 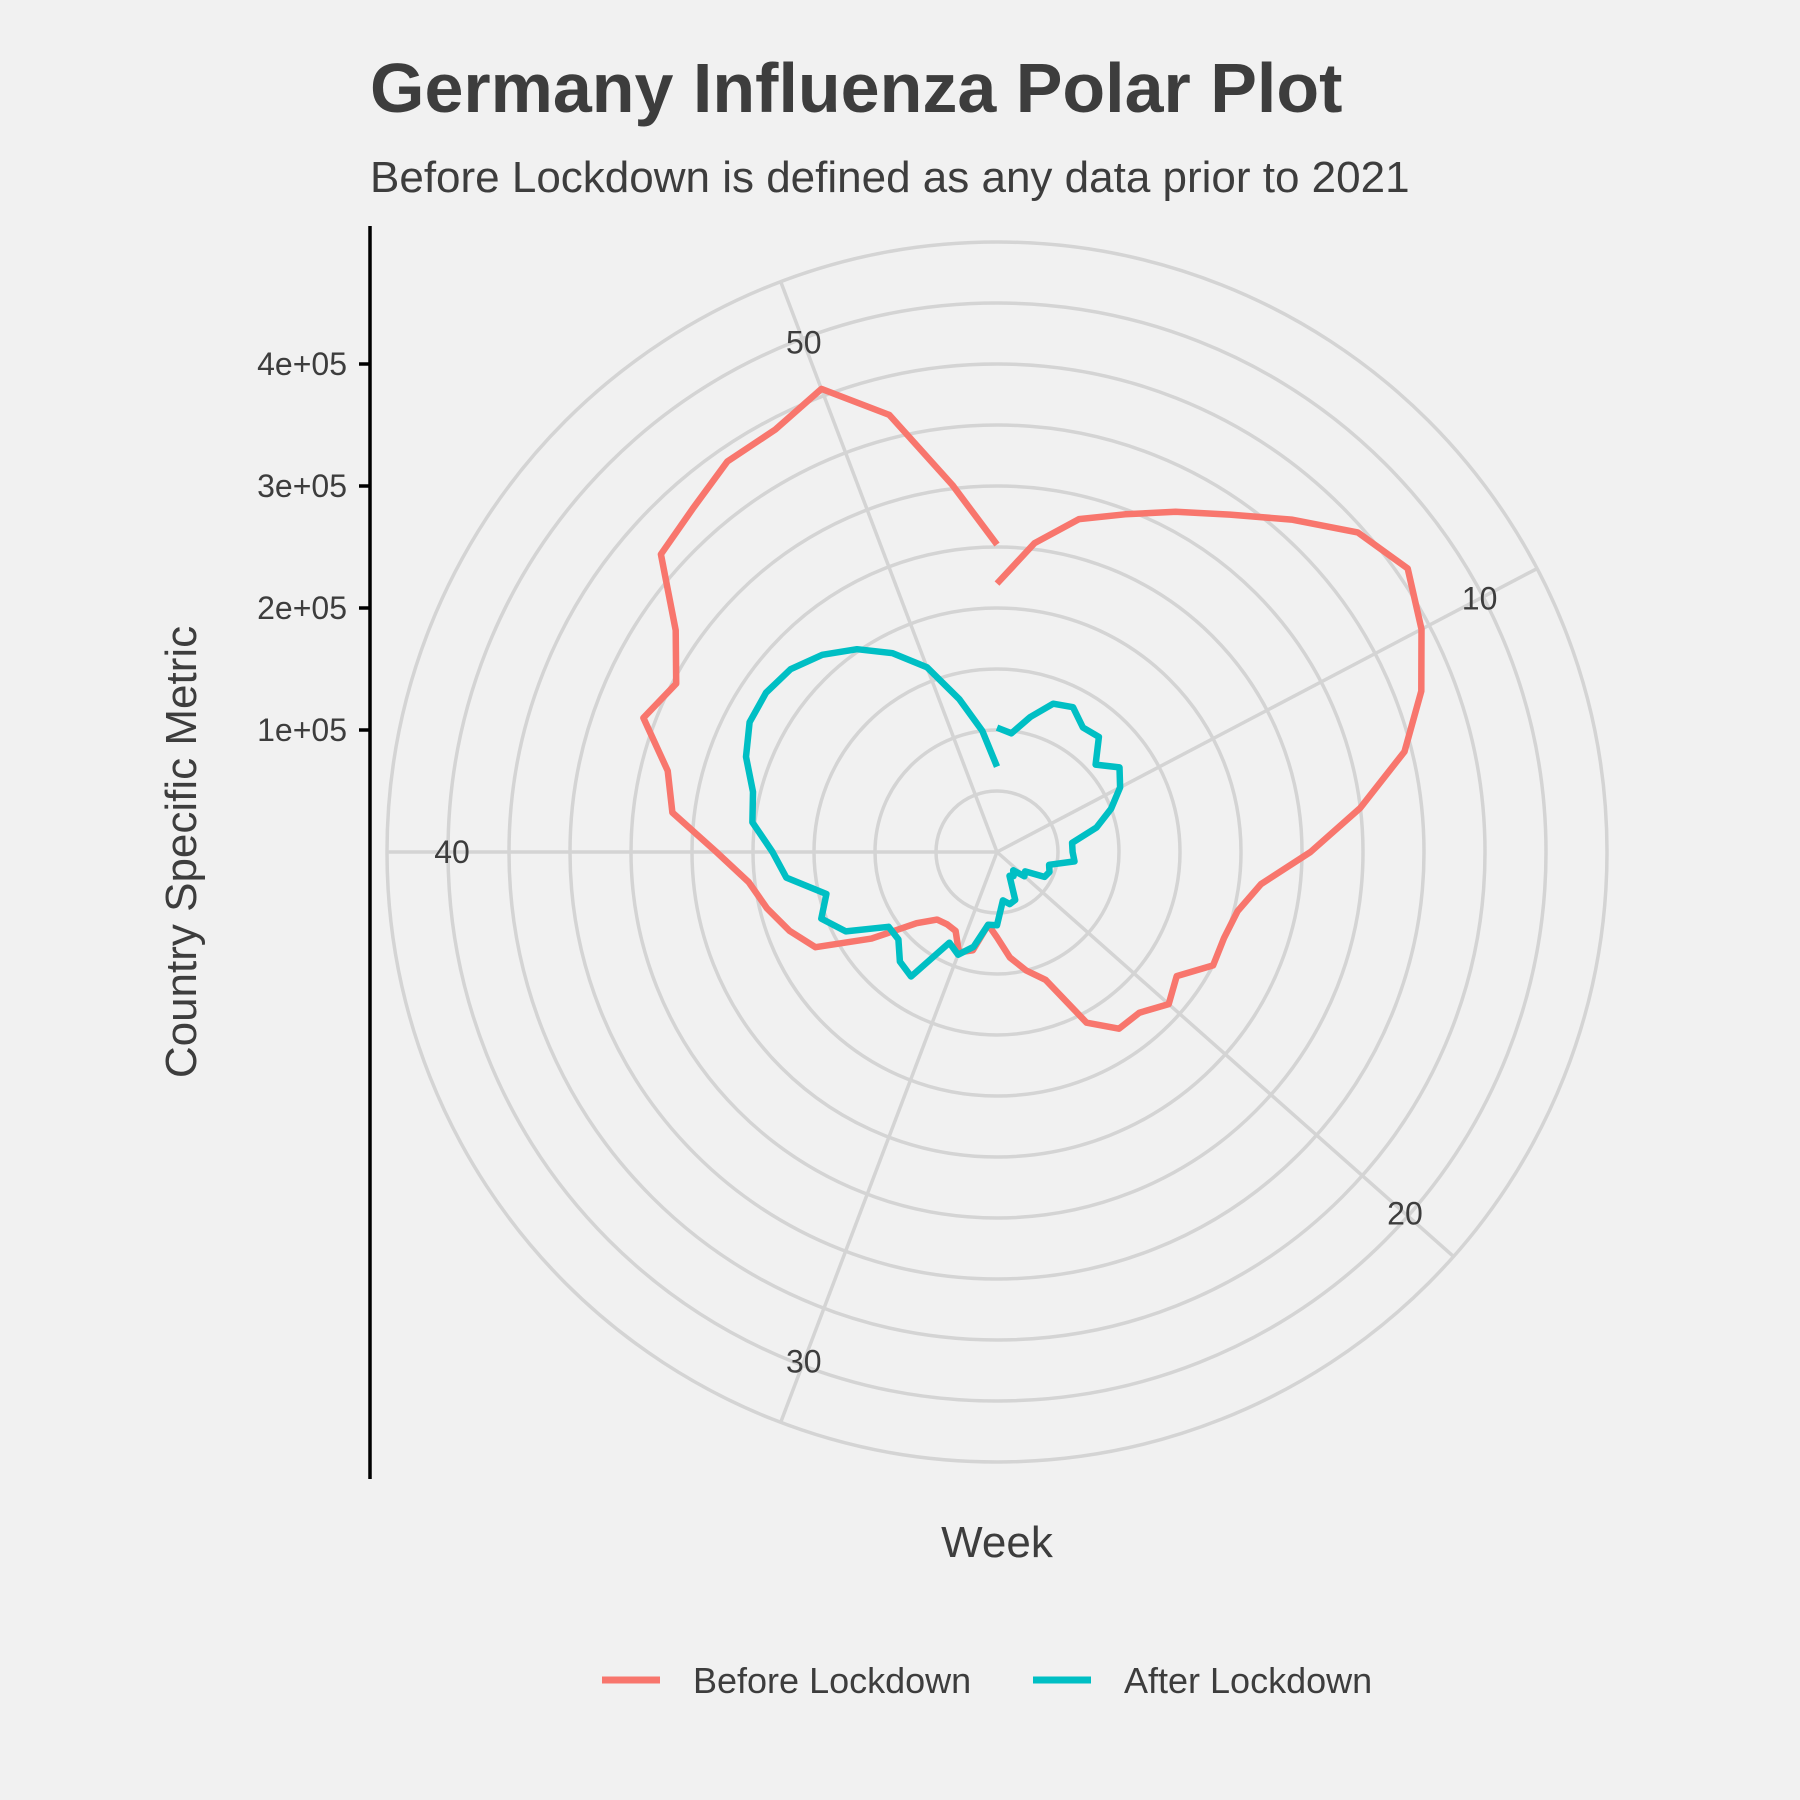 I want to click on legend-label: Before Lockdown, so click(x=832, y=1680).